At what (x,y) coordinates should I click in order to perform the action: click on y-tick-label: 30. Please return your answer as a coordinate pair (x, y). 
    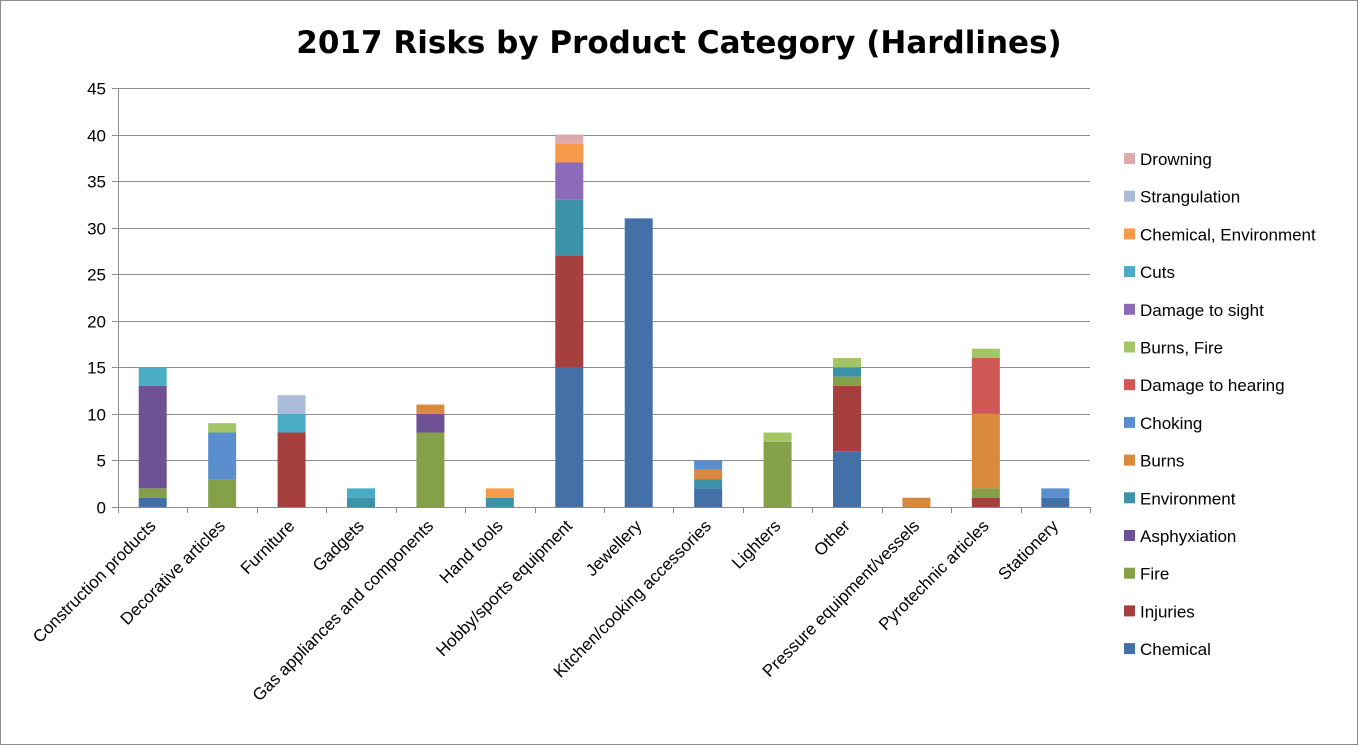
    Looking at the image, I should click on (96, 229).